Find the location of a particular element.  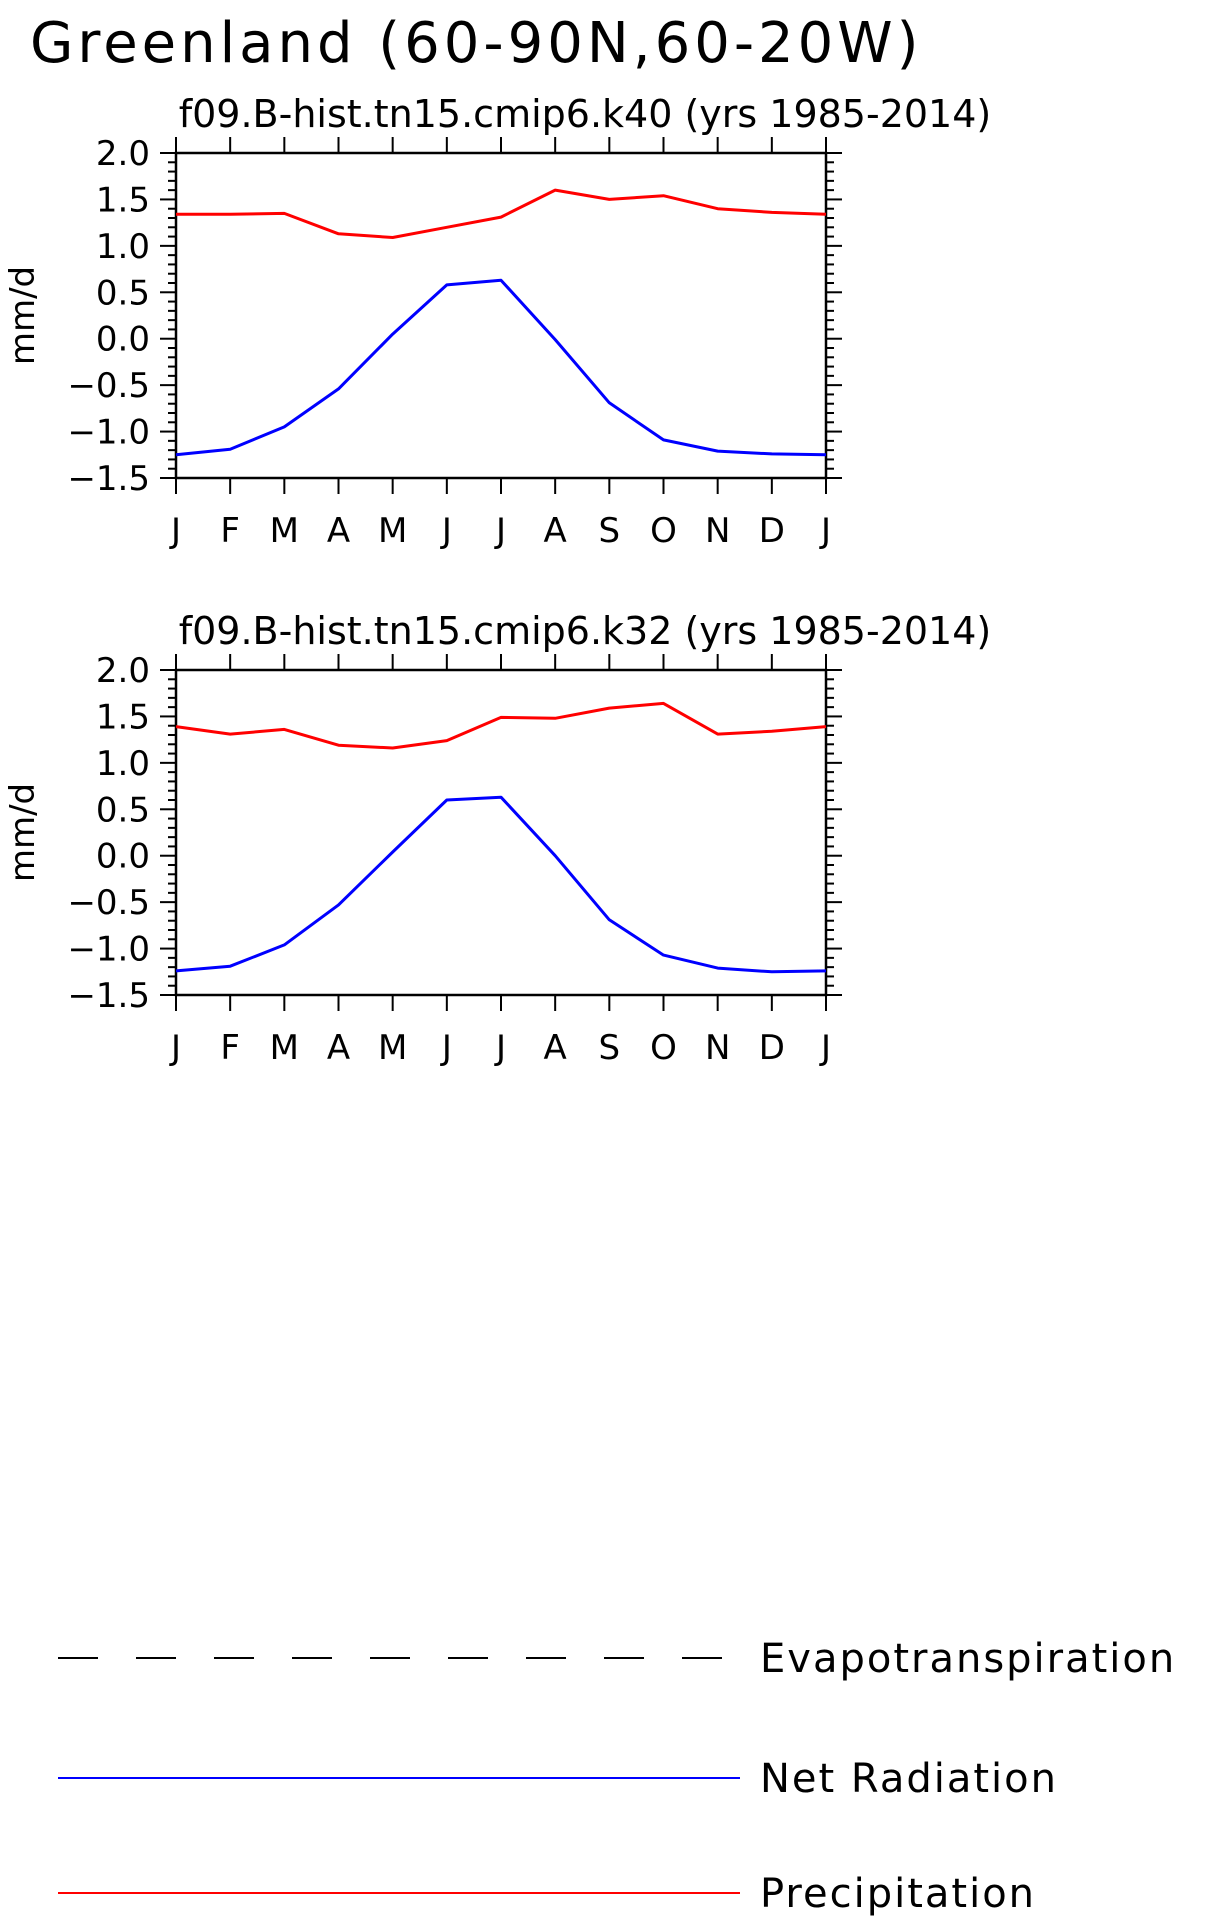

plot-frame is located at coordinates (501, 315).